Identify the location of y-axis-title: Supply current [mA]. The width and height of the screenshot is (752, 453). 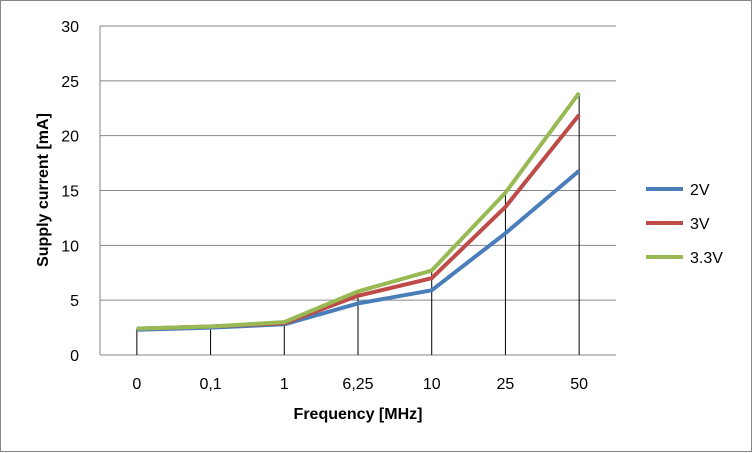
(43, 190).